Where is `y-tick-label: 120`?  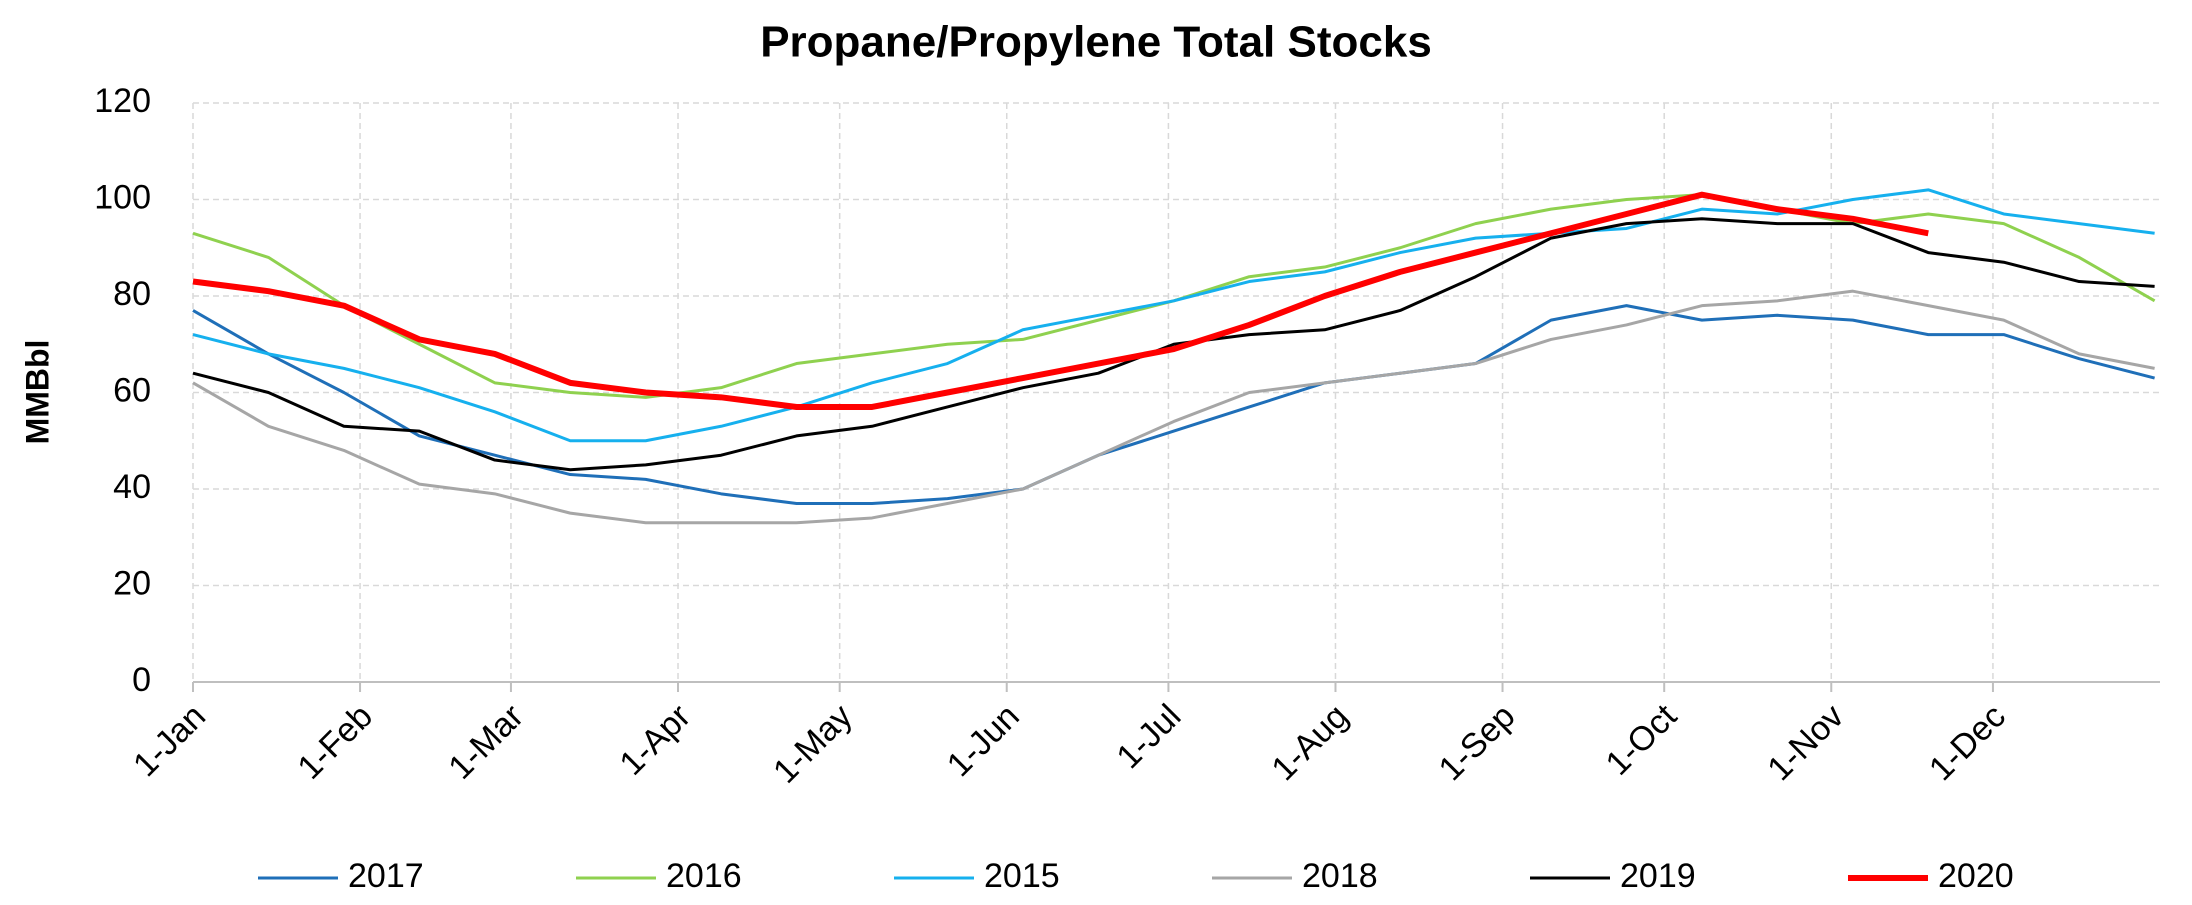 y-tick-label: 120 is located at coordinates (122, 101).